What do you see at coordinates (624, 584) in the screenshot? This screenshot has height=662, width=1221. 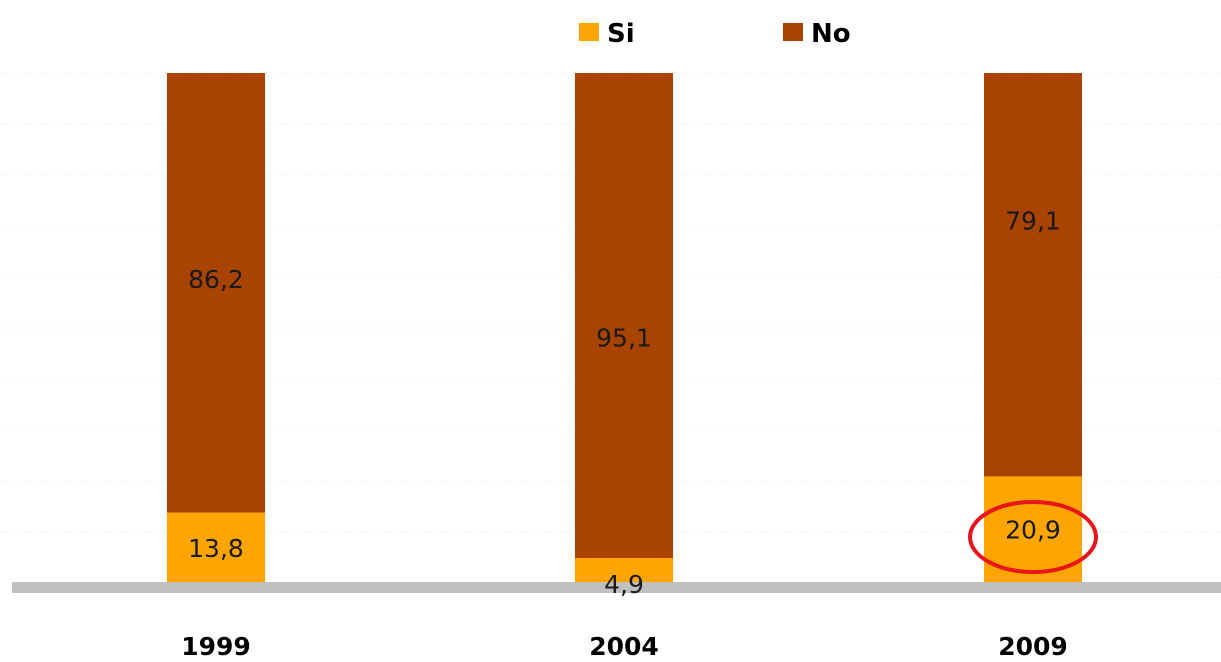 I see `data-label-si-2004: 4,9` at bounding box center [624, 584].